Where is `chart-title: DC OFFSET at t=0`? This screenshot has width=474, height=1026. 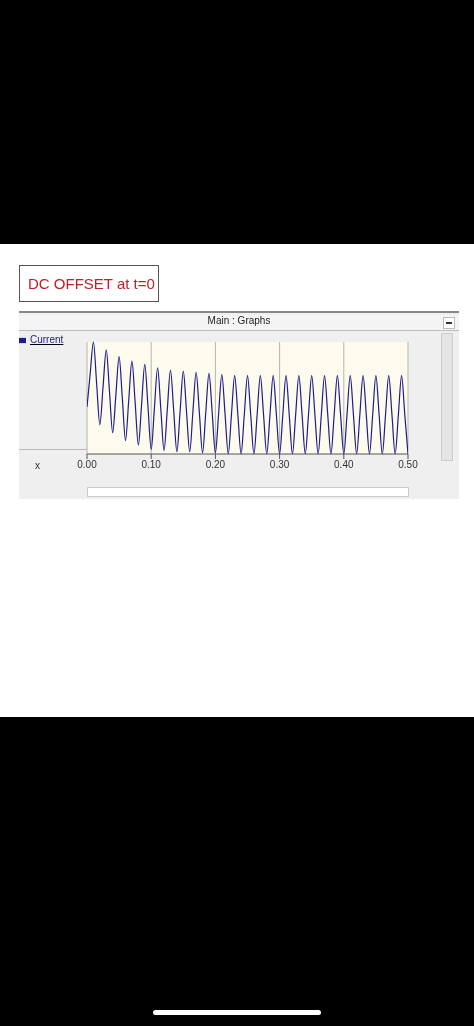 chart-title: DC OFFSET at t=0 is located at coordinates (89, 283).